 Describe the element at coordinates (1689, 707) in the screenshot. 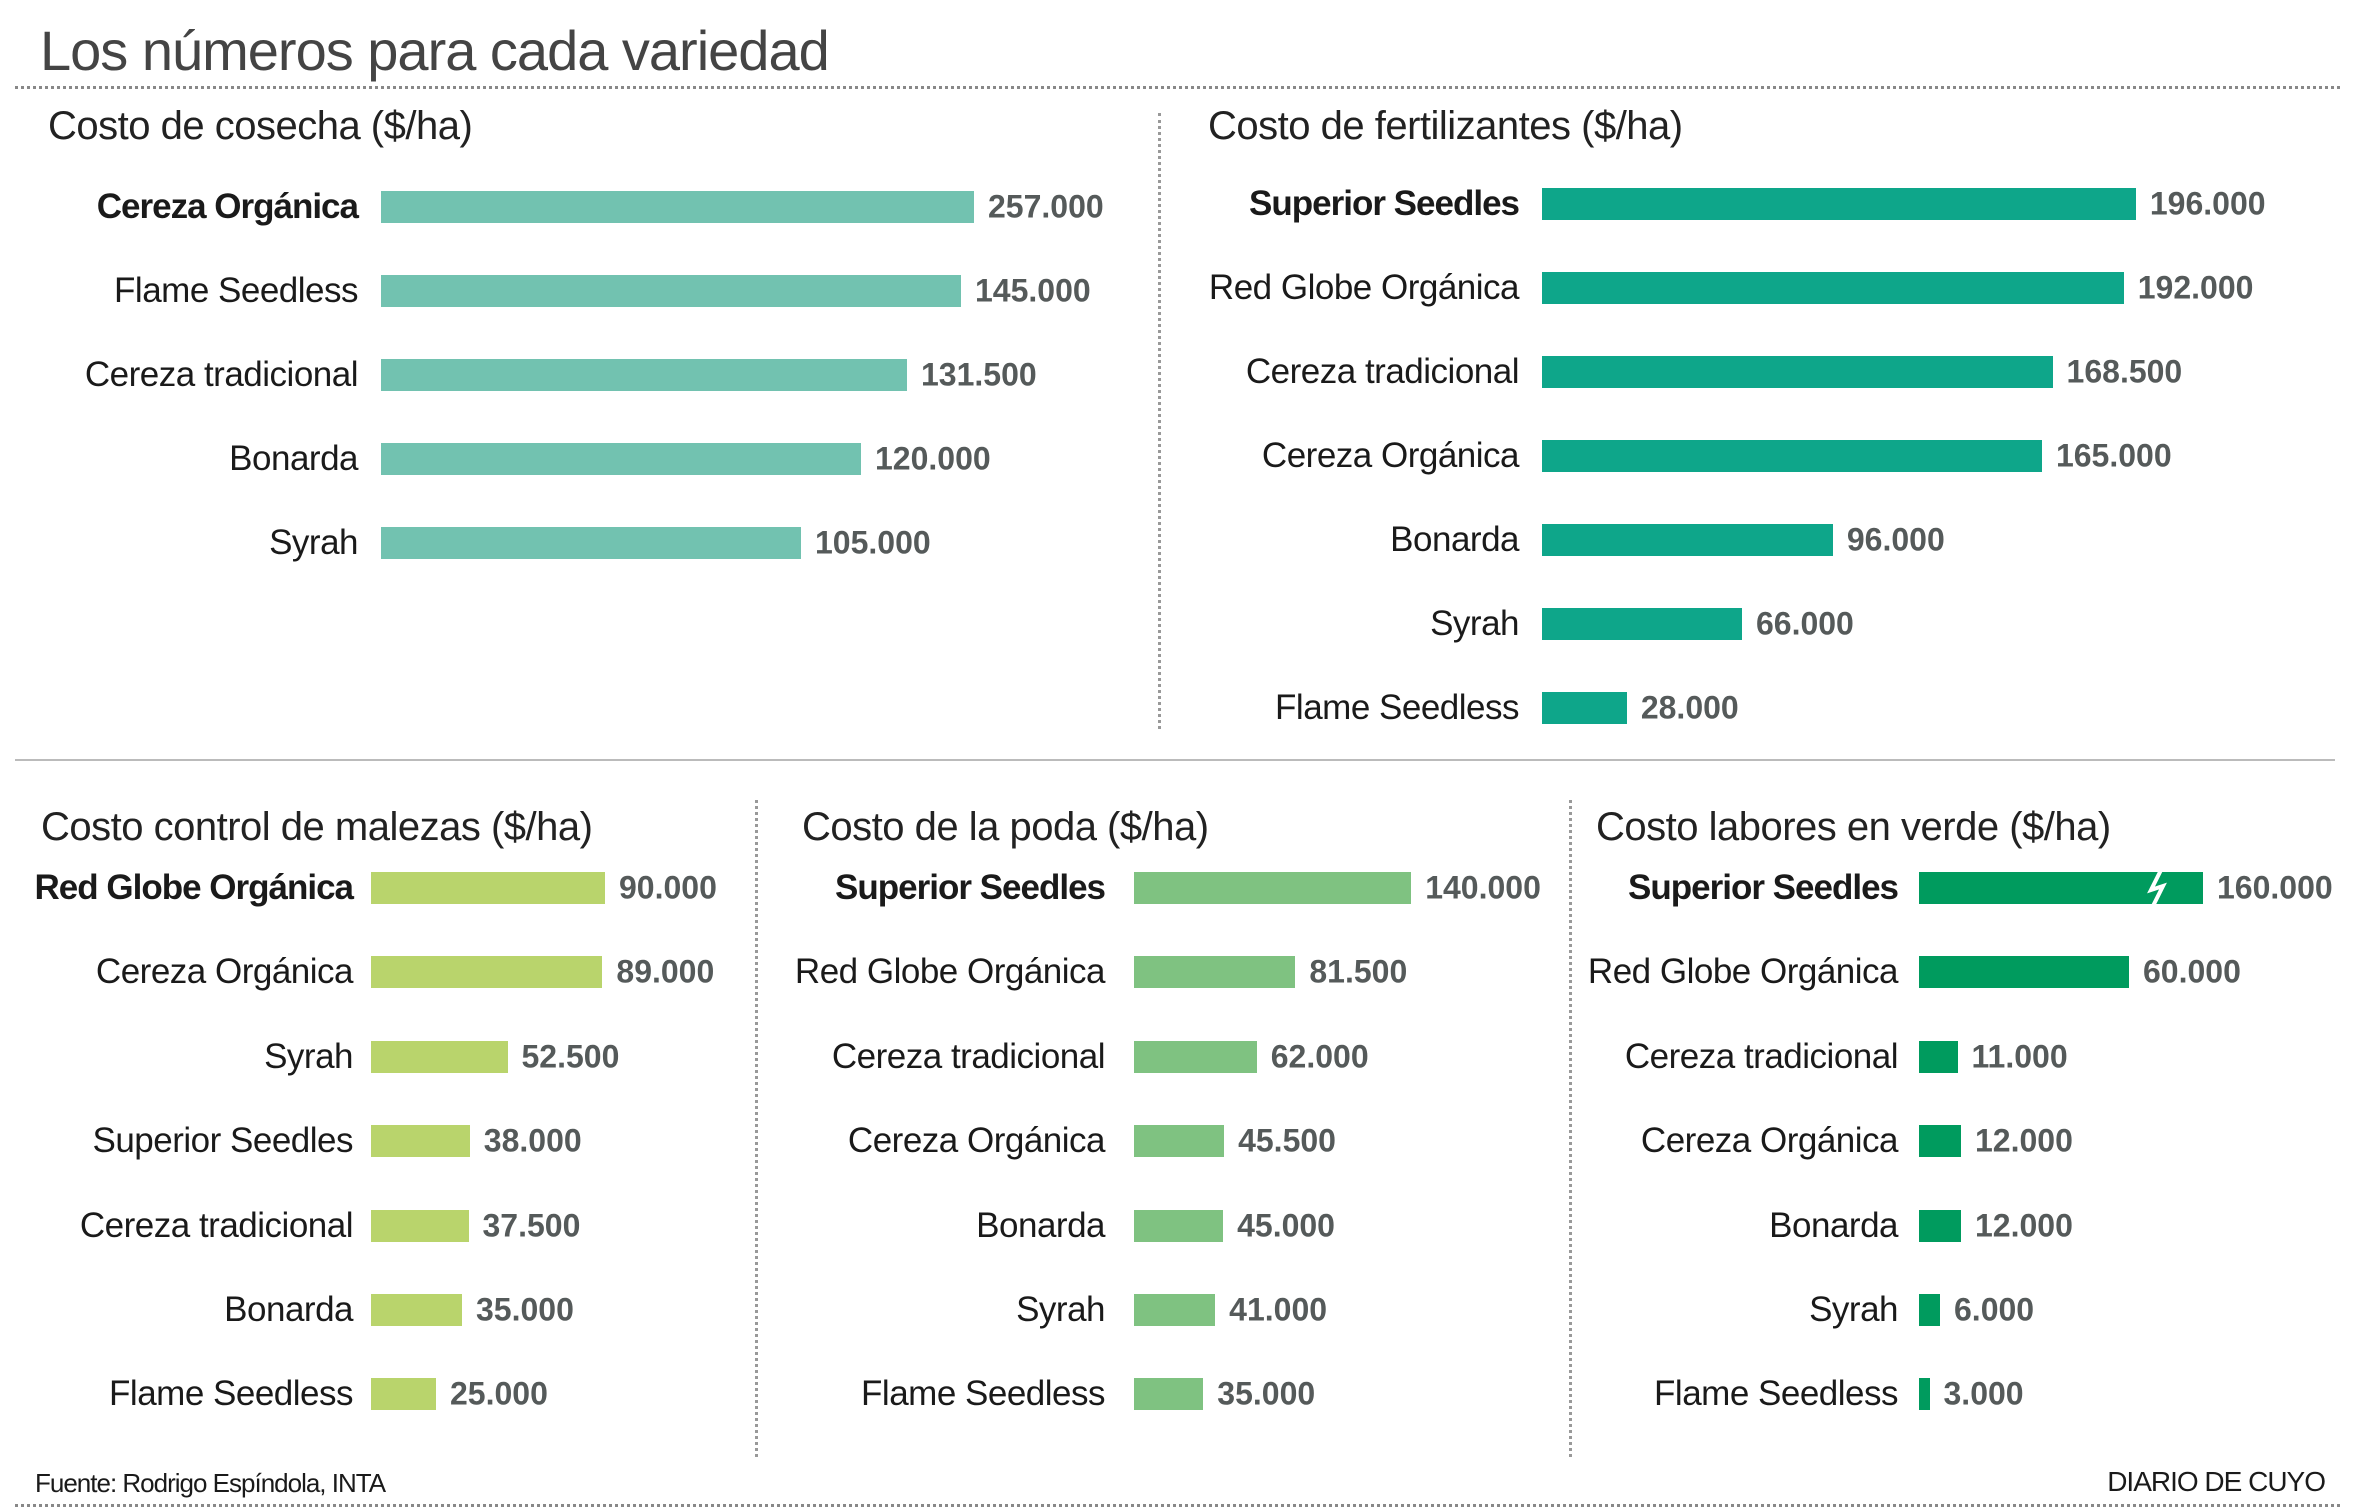

I see `value-label: 28.000` at that location.